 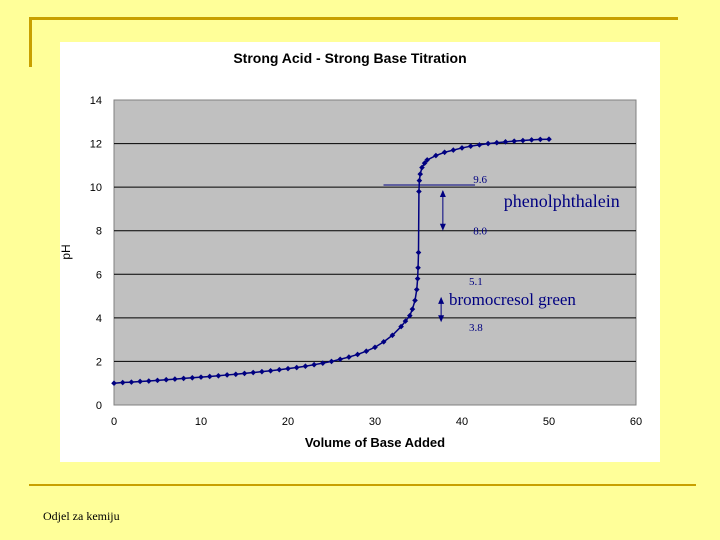 What do you see at coordinates (288, 422) in the screenshot?
I see `x-tick-label: 20` at bounding box center [288, 422].